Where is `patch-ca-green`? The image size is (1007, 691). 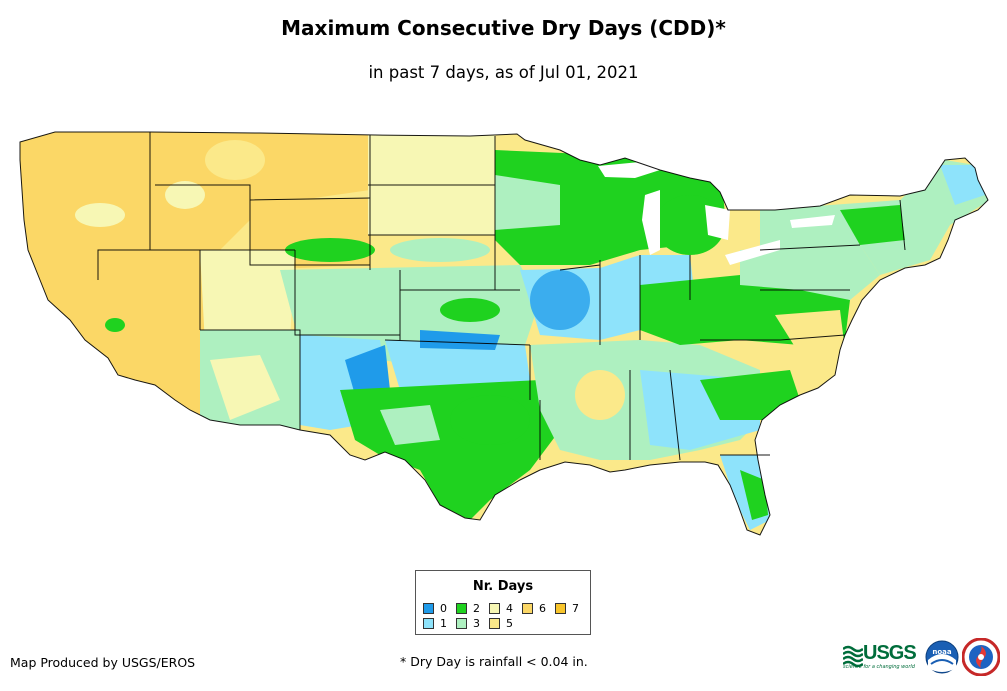 patch-ca-green is located at coordinates (115, 325).